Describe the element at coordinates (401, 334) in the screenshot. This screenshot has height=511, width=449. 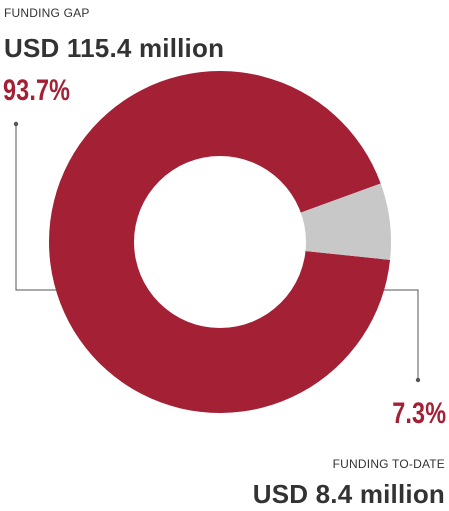
I see `leader-line-todate` at that location.